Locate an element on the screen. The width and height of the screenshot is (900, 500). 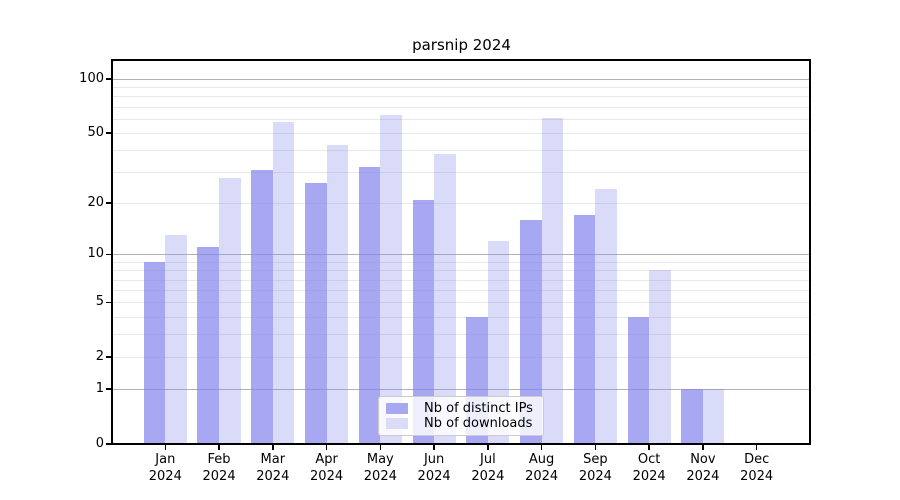
bar-downloads-mar is located at coordinates (283, 282).